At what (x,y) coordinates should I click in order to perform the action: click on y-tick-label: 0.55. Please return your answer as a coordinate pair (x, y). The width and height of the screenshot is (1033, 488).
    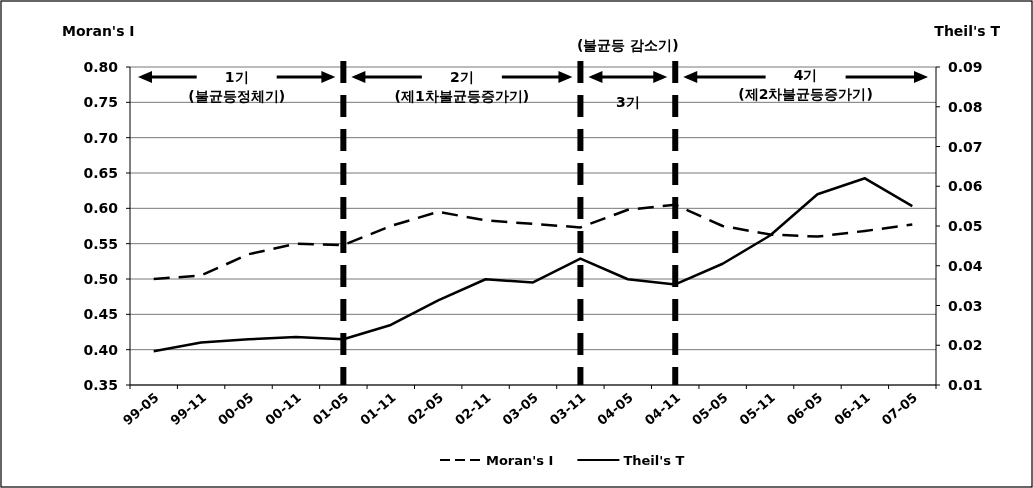
    Looking at the image, I should click on (100, 243).